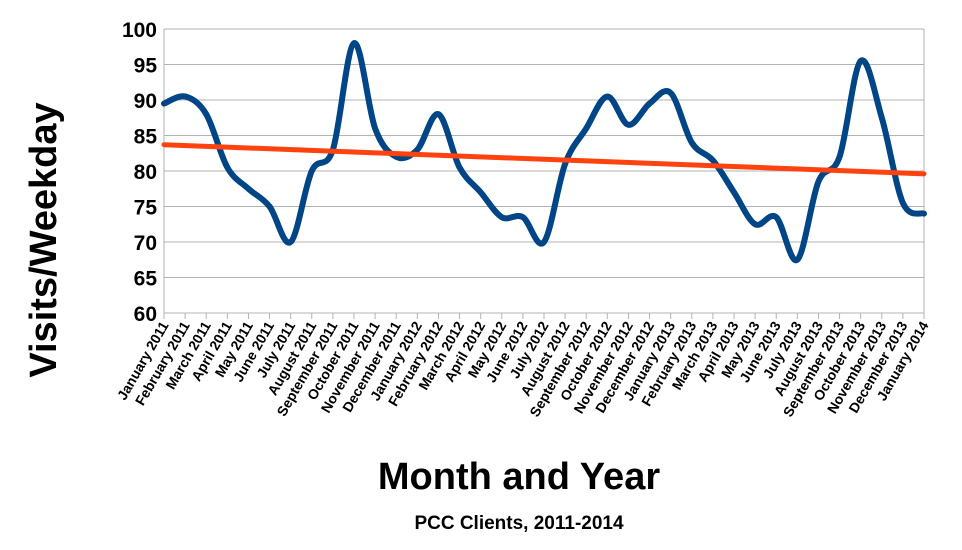  What do you see at coordinates (544, 159) in the screenshot?
I see `trend-line` at bounding box center [544, 159].